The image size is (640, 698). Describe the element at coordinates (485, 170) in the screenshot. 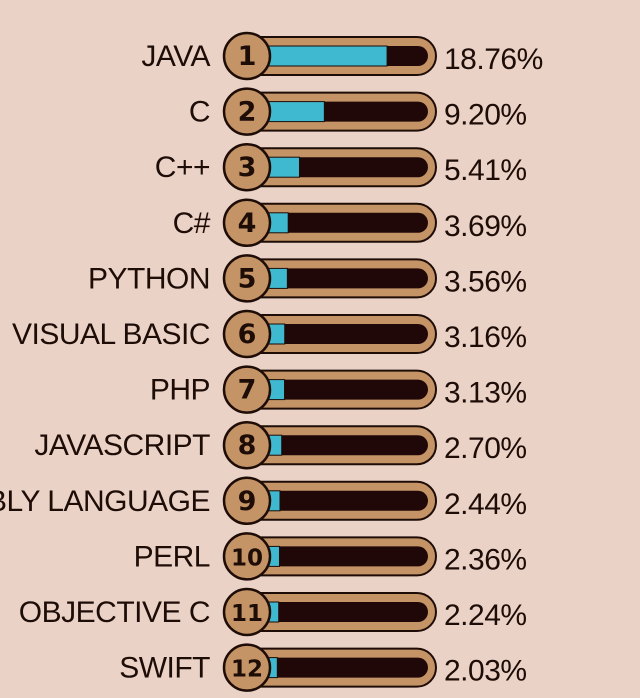

I see `value-label: 5.41%` at that location.